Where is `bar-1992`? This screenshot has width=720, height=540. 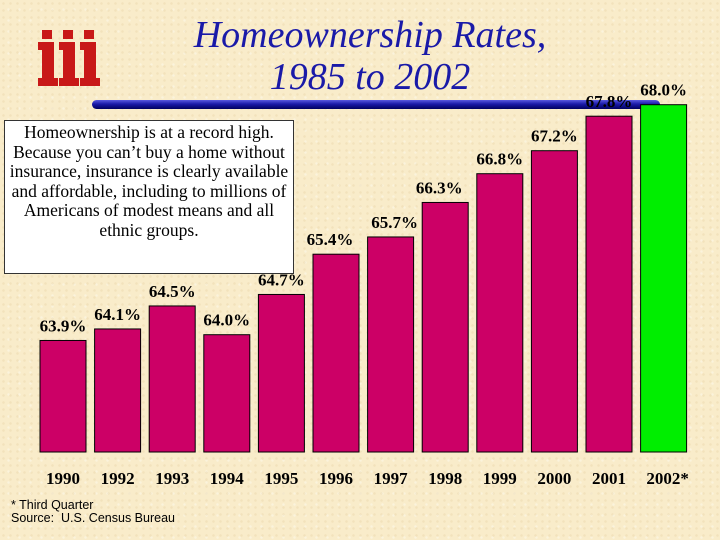
bar-1992 is located at coordinates (118, 390).